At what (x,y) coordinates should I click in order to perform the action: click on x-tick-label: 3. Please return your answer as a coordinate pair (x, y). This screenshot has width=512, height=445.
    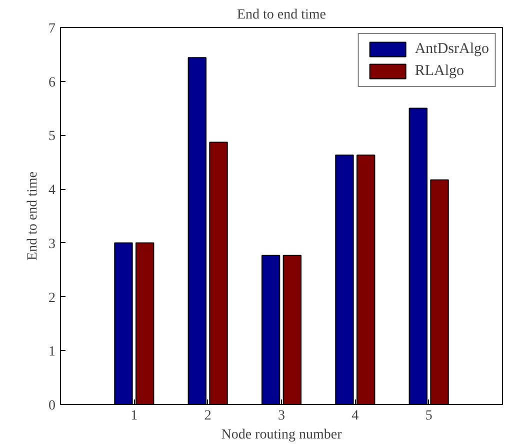
    Looking at the image, I should click on (281, 416).